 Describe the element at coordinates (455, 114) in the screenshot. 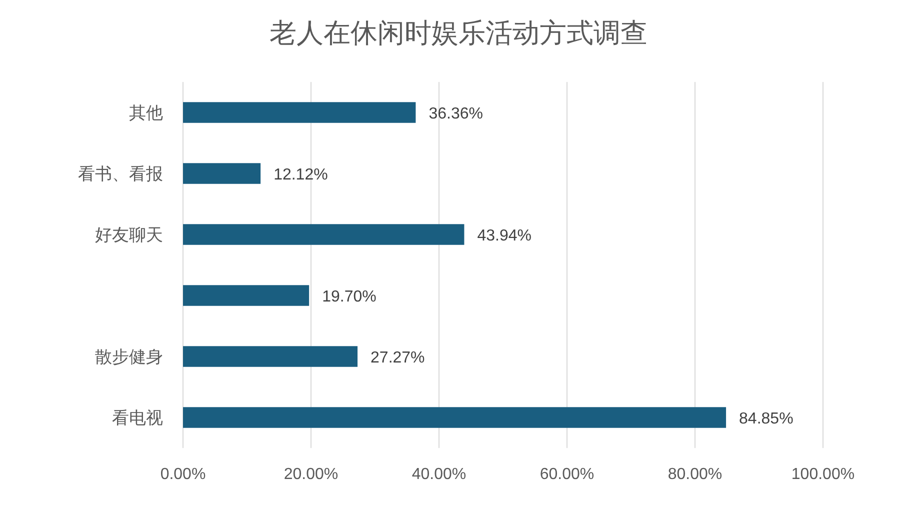

I see `data-label: 36.36%` at that location.